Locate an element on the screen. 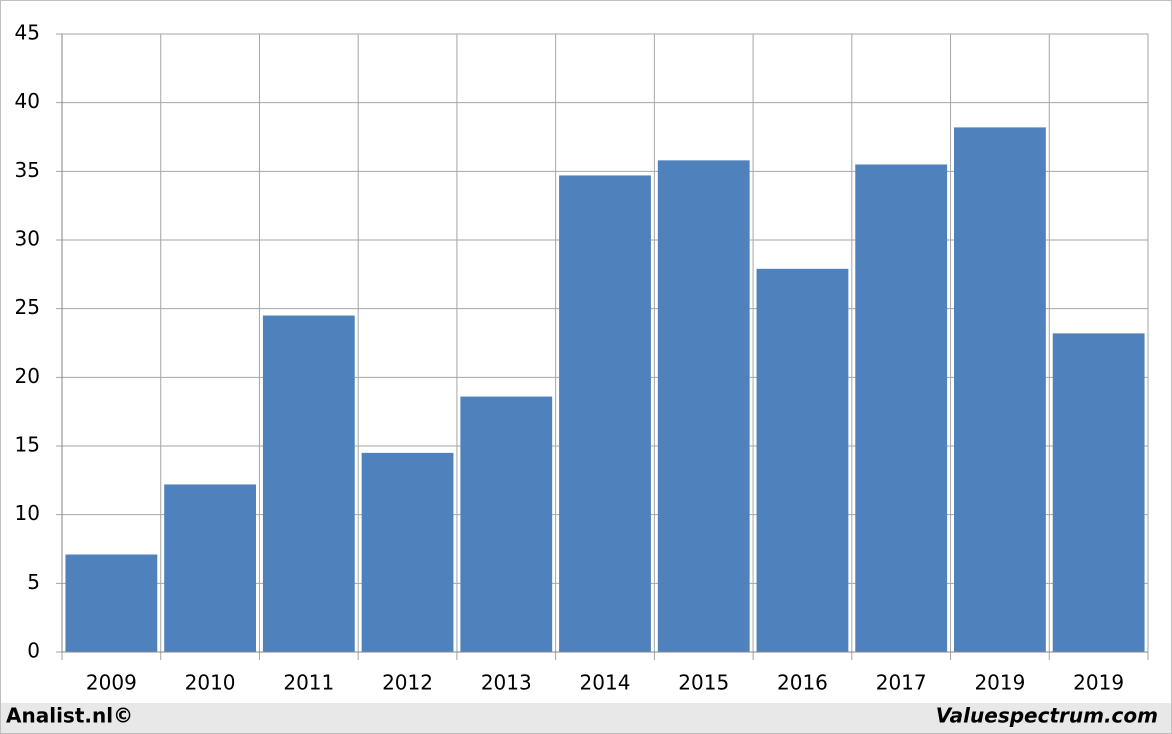 Image resolution: width=1172 pixels, height=734 pixels. x-tick-label: 2017 is located at coordinates (901, 683).